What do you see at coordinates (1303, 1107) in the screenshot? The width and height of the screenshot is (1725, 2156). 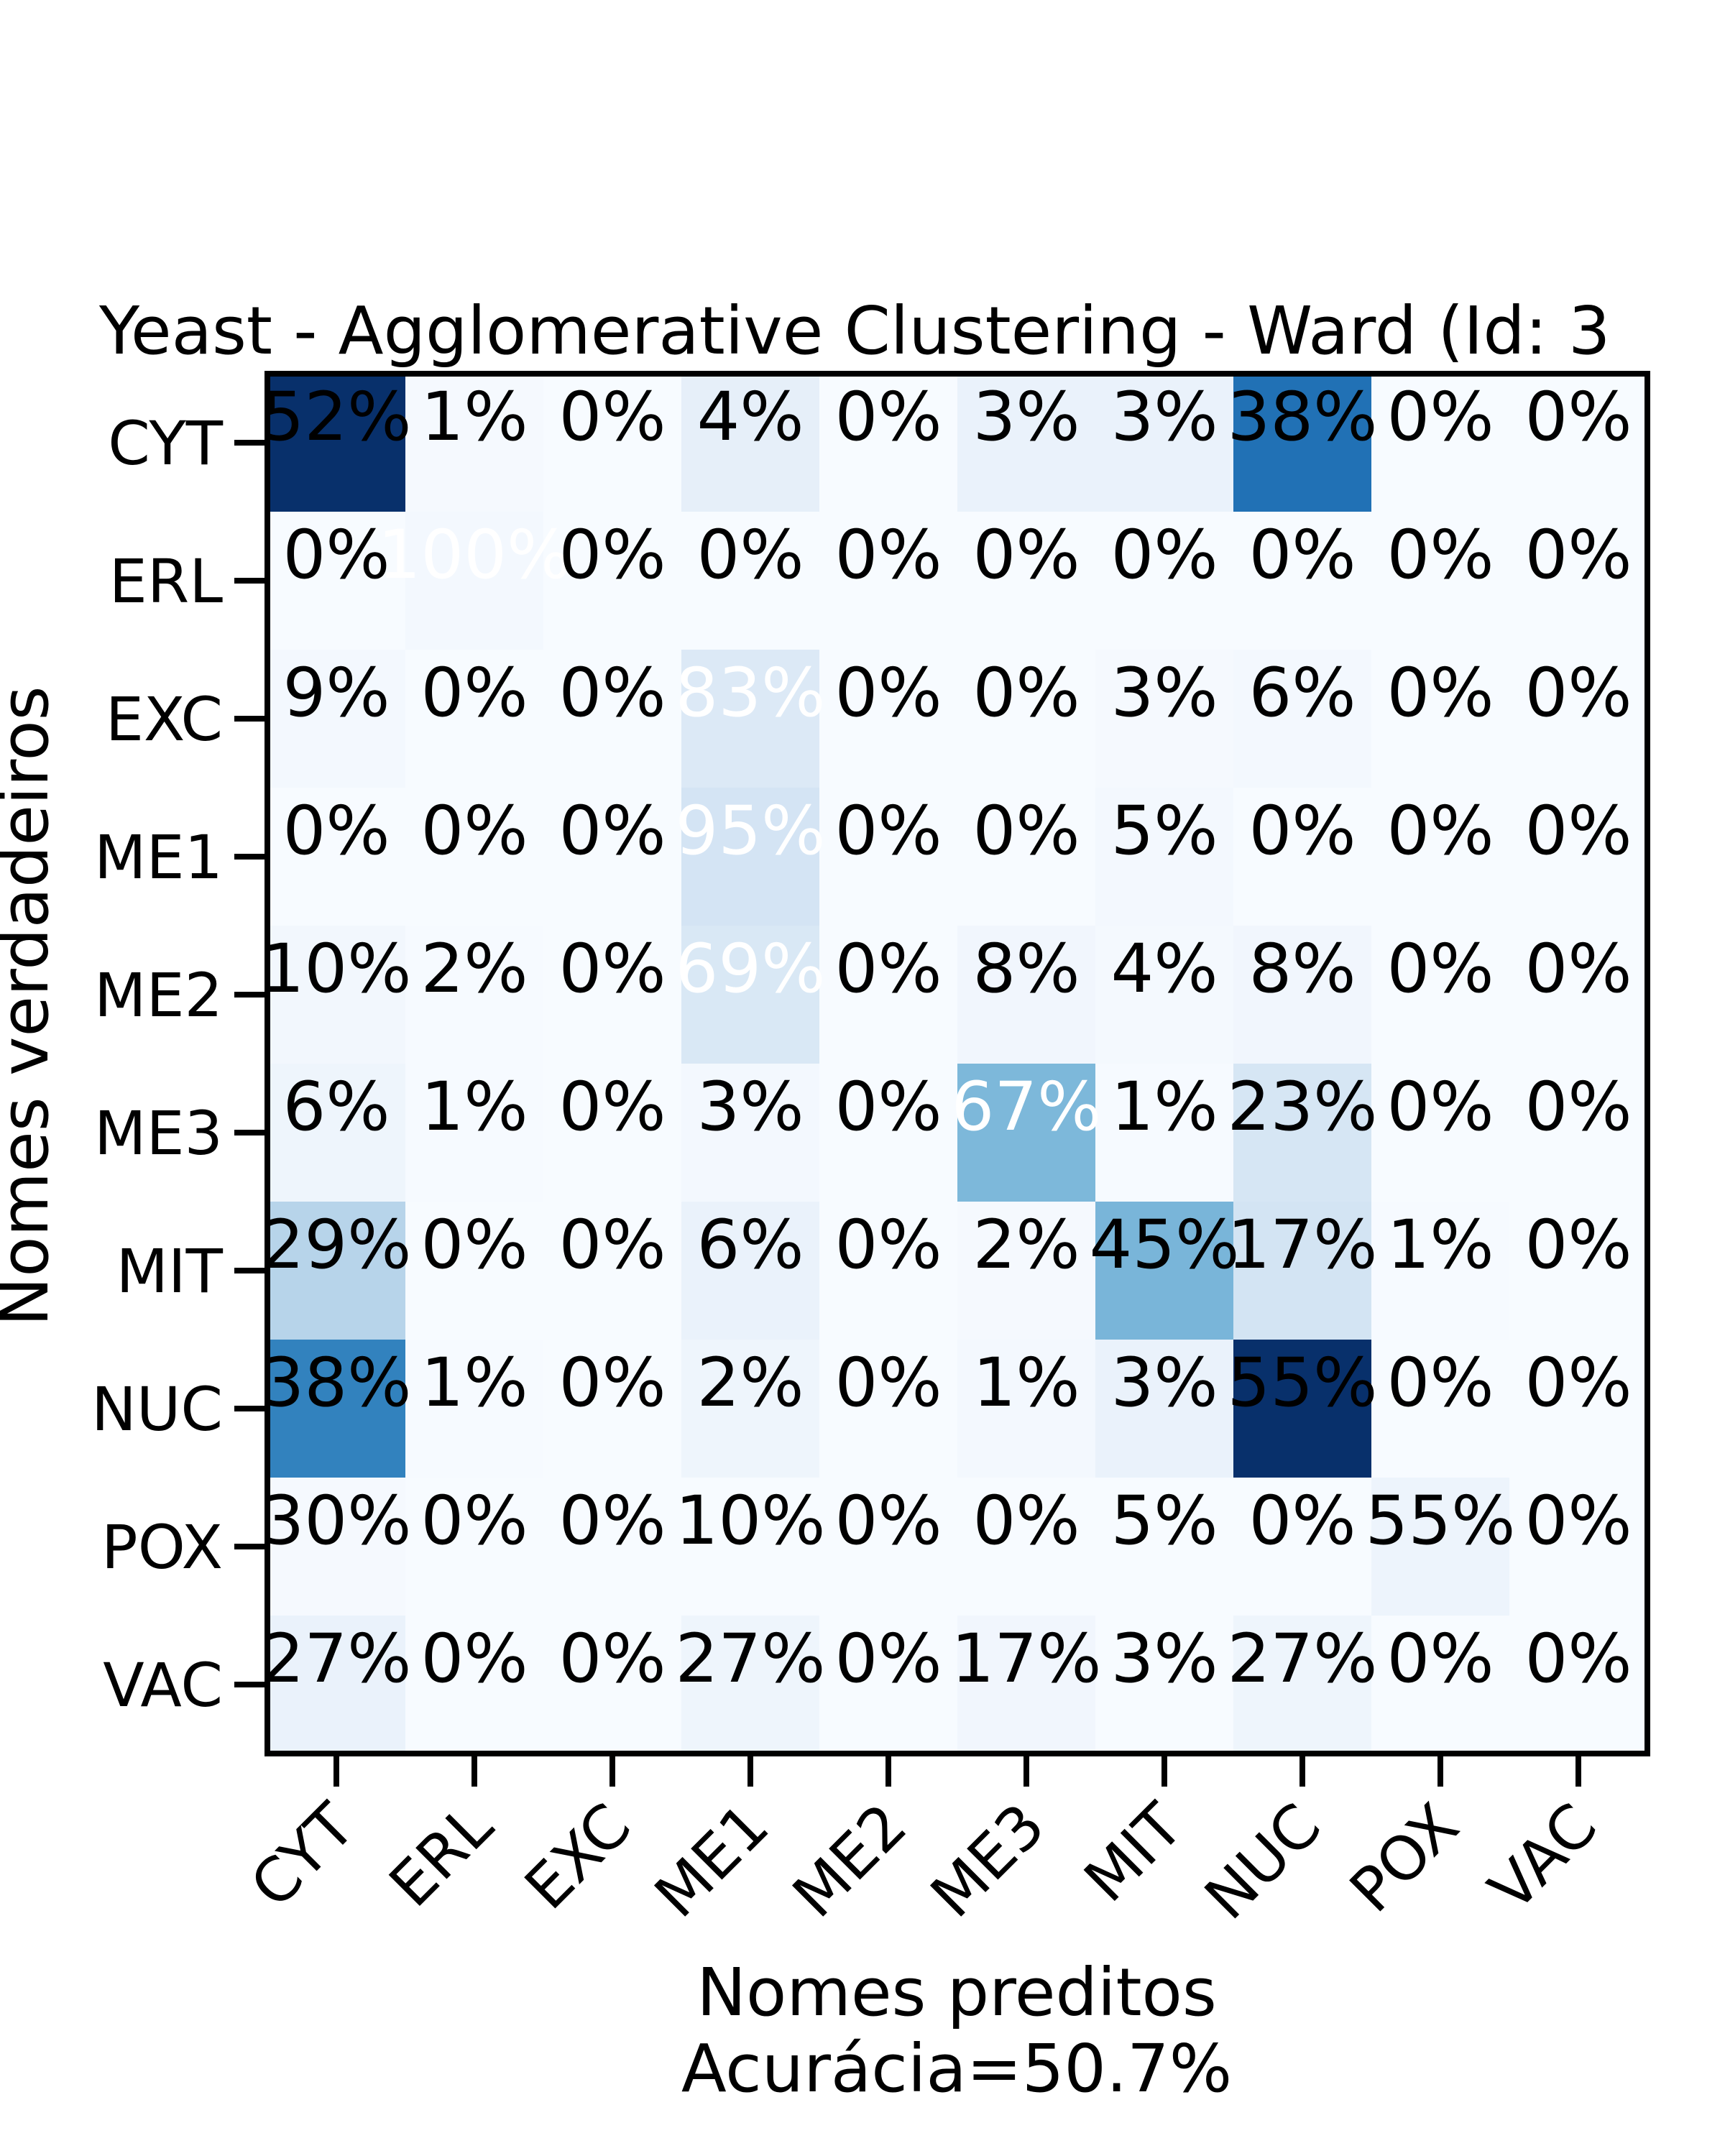 I see `cell-value-label: 23%` at bounding box center [1303, 1107].